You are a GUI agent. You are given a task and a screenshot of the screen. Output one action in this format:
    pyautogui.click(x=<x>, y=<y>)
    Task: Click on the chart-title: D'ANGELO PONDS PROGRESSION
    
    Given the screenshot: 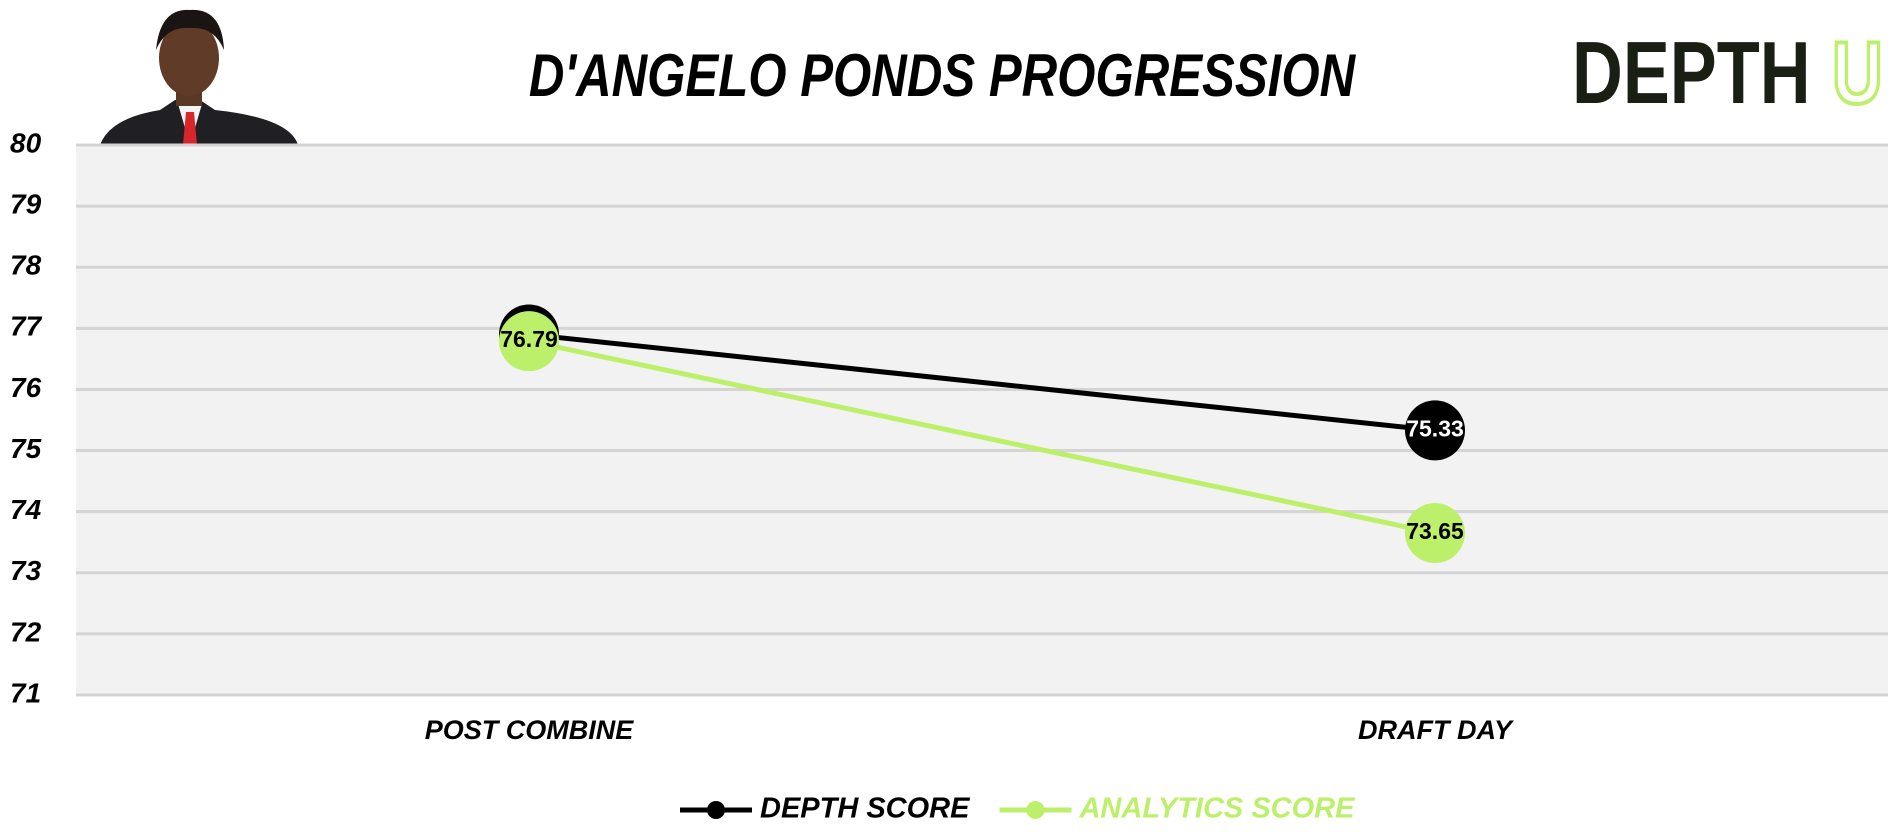 What is the action you would take?
    pyautogui.click(x=942, y=75)
    